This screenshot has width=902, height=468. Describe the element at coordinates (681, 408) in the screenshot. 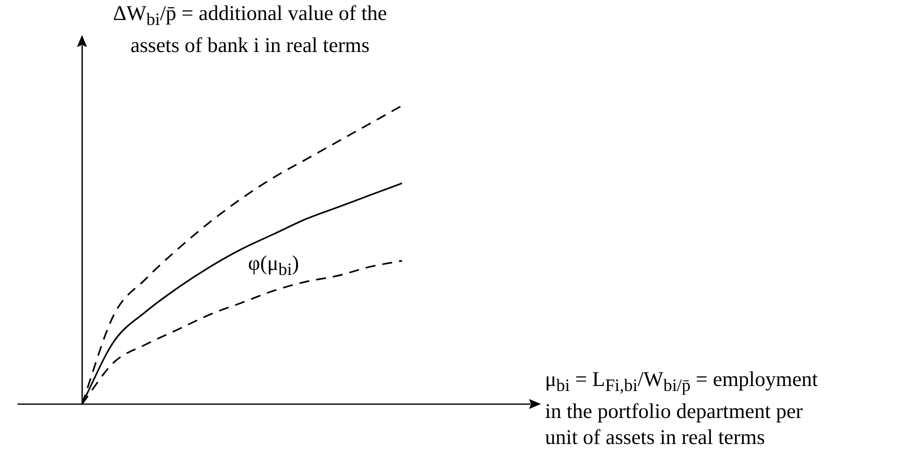

I see `text: μ$_{bi}$ = L$_{Fi,bi}$/W$_{bi/p̄}$ = employment in the portfolio department per unit of assets in real terms` at that location.